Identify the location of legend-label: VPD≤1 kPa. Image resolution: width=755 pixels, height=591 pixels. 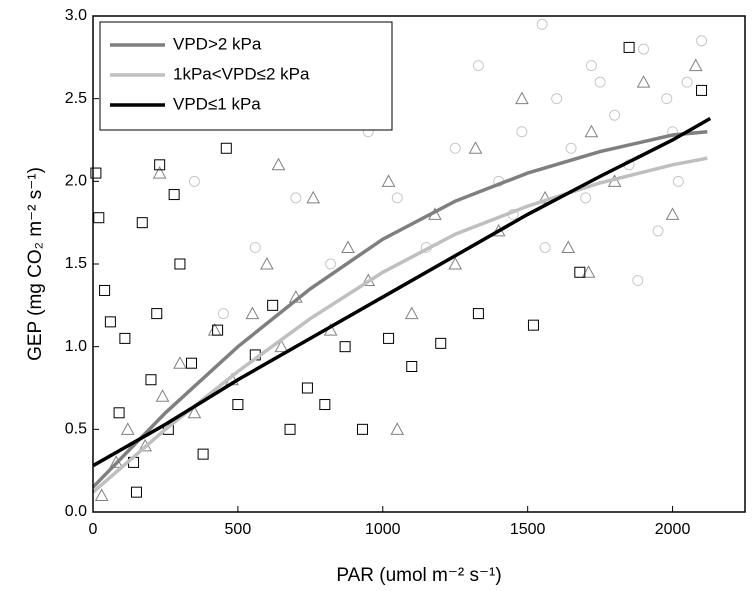
(217, 103).